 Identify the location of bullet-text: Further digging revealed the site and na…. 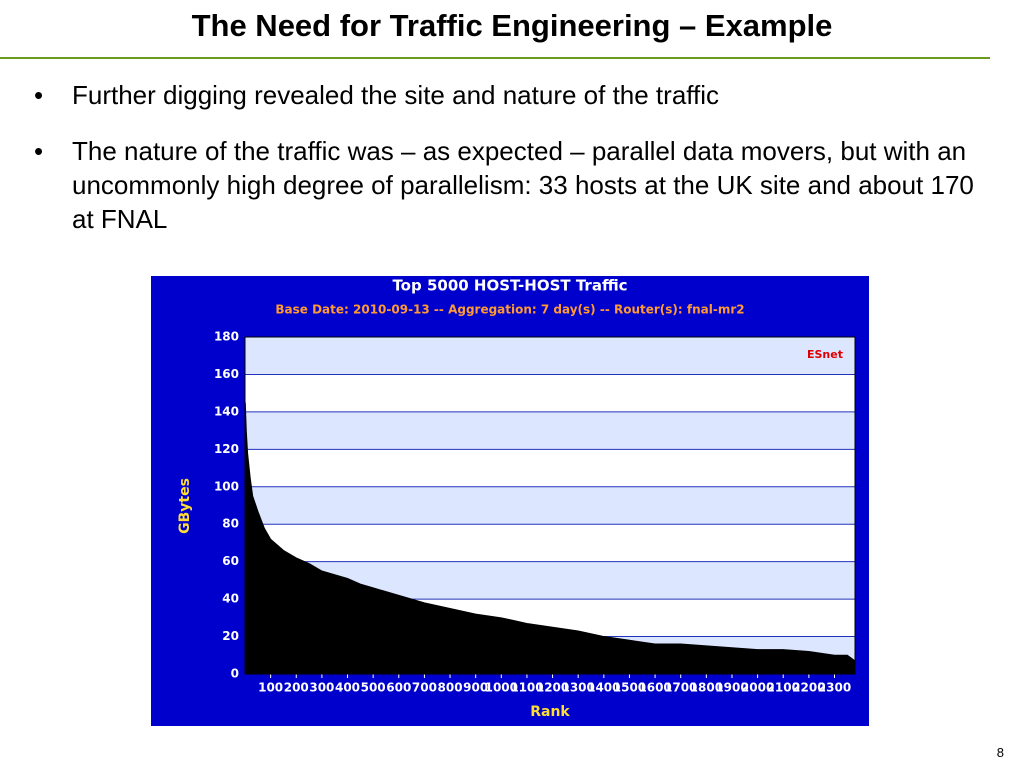
(396, 95).